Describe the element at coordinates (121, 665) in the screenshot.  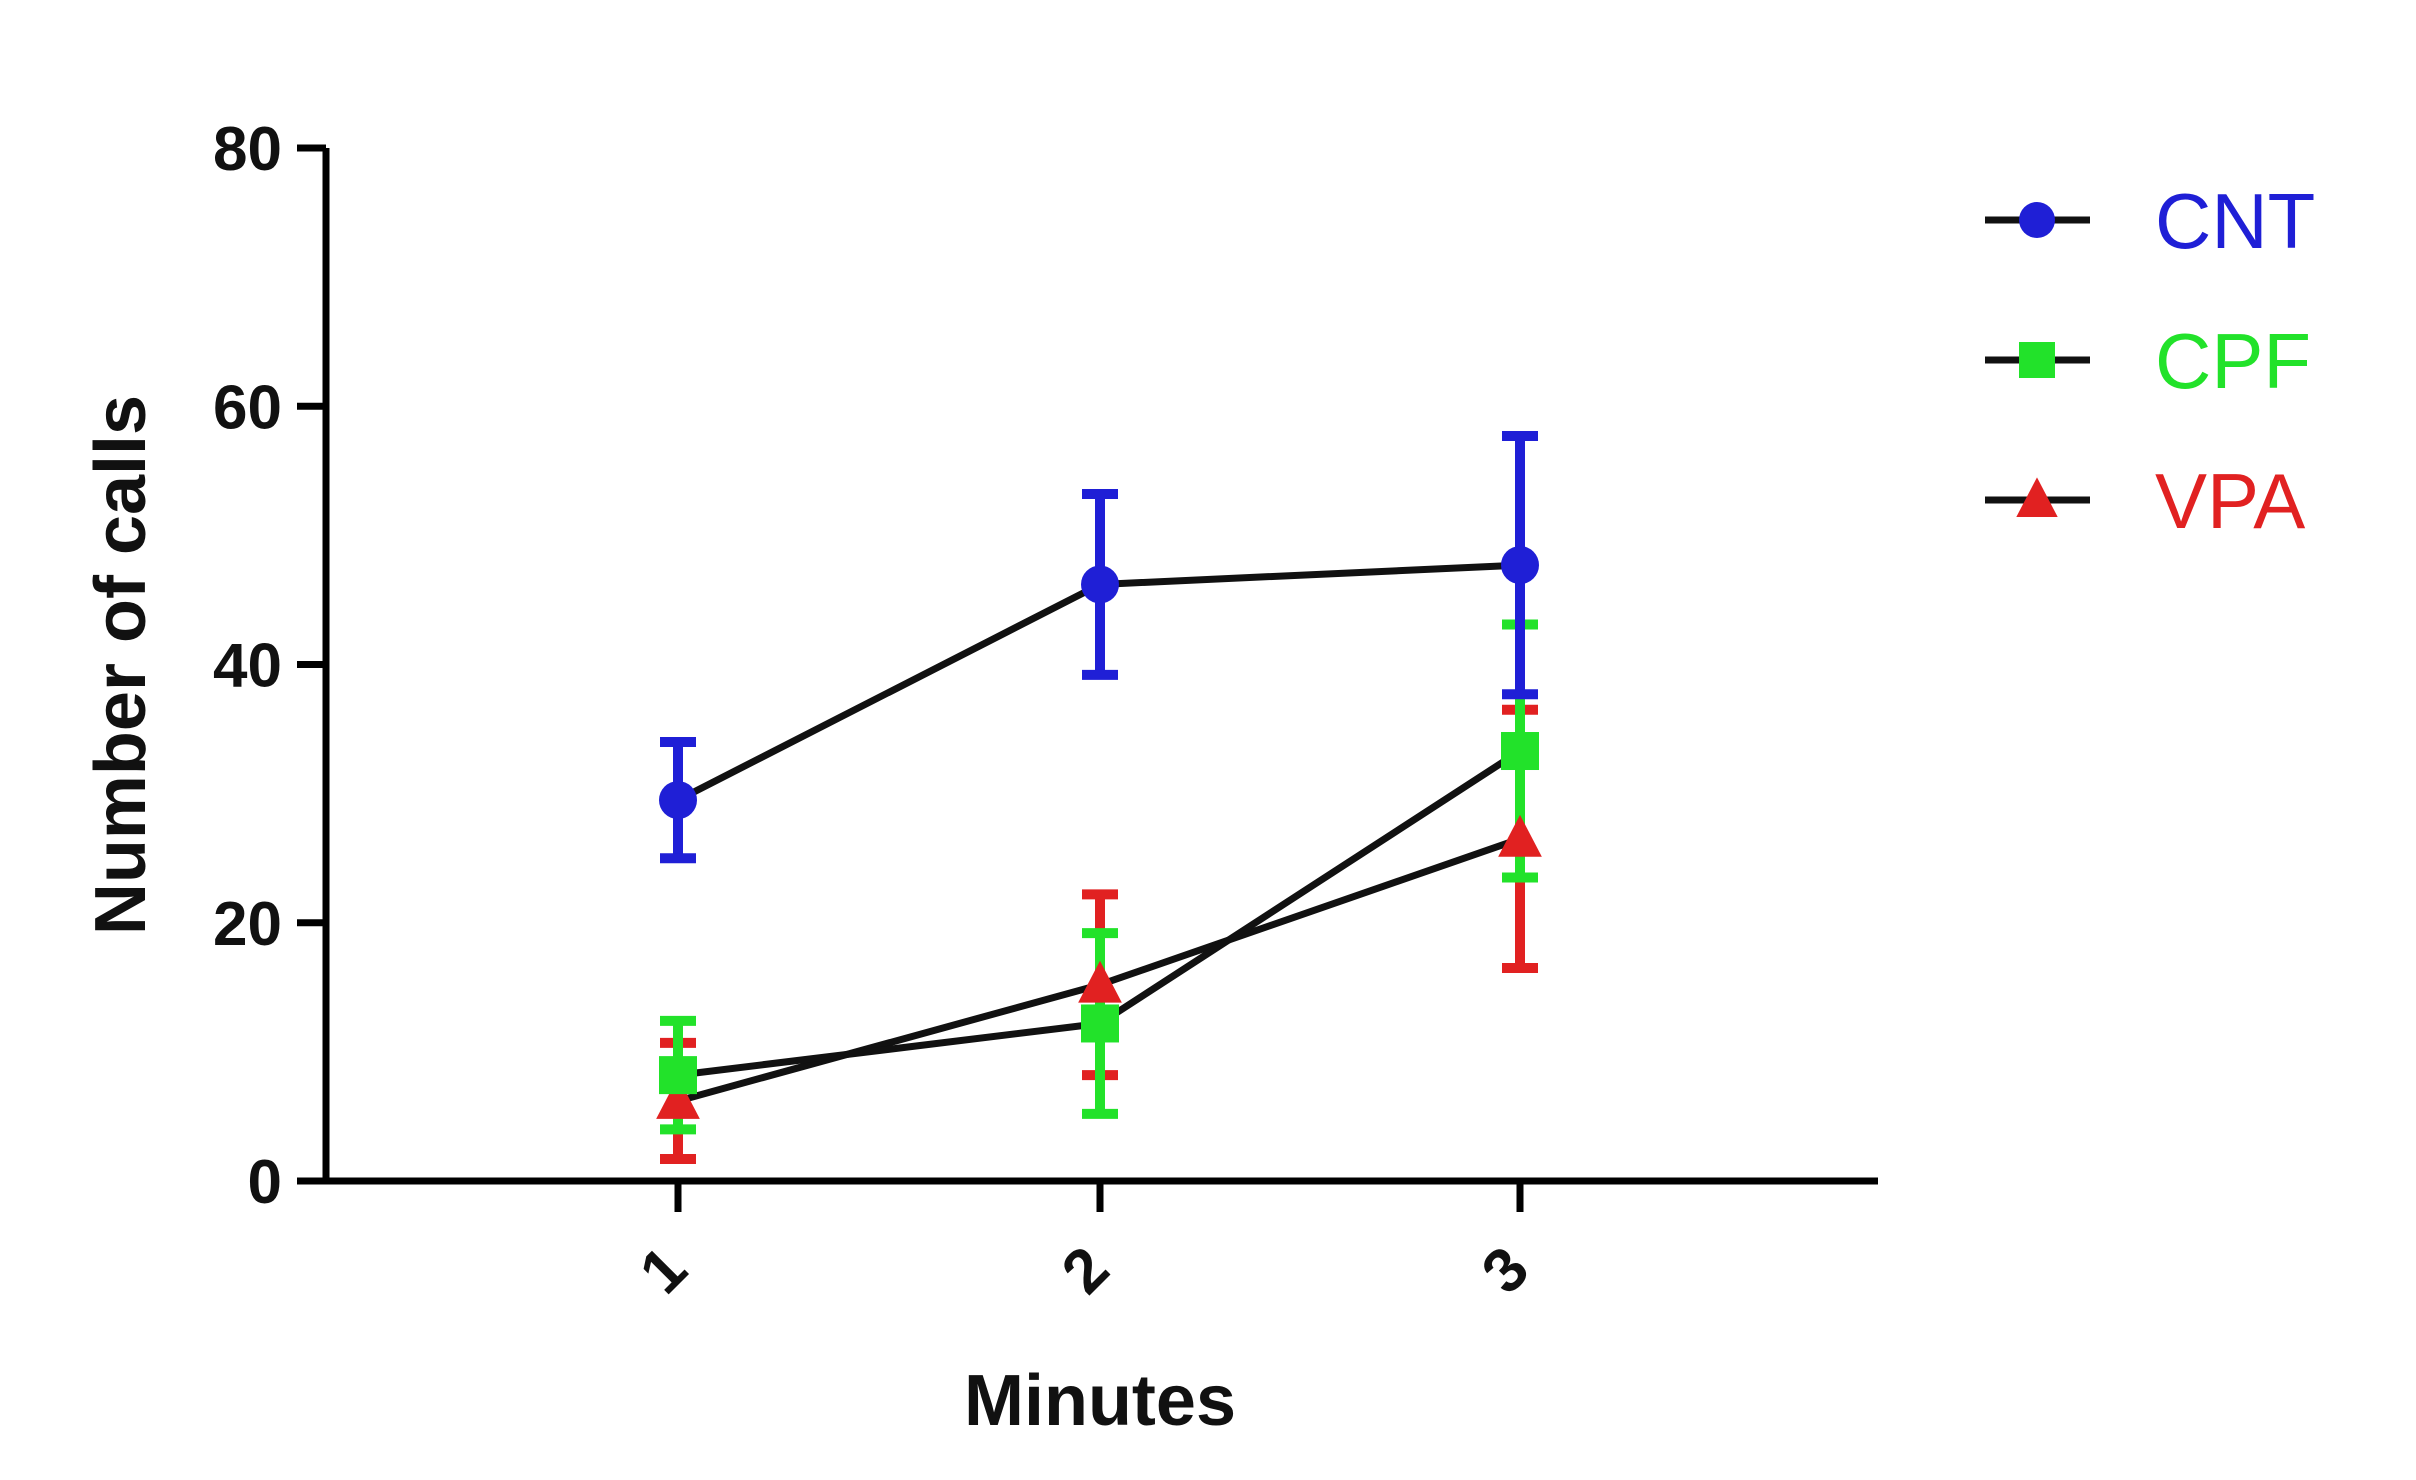
I see `y-axis-title: Number of calls` at that location.